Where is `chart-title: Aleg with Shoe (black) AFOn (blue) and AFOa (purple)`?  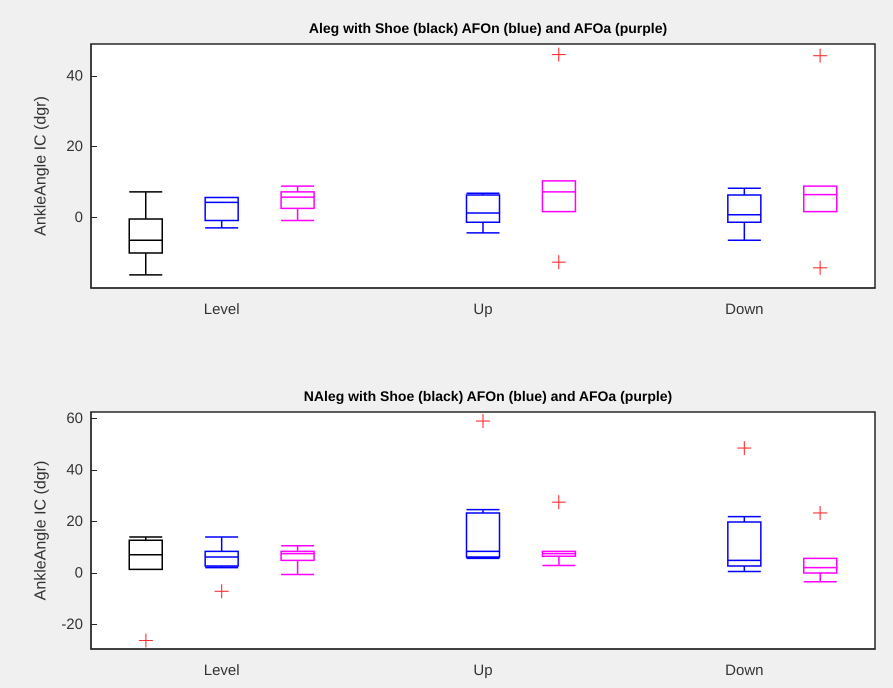 chart-title: Aleg with Shoe (black) AFOn (blue) and AFOa (purple) is located at coordinates (488, 28).